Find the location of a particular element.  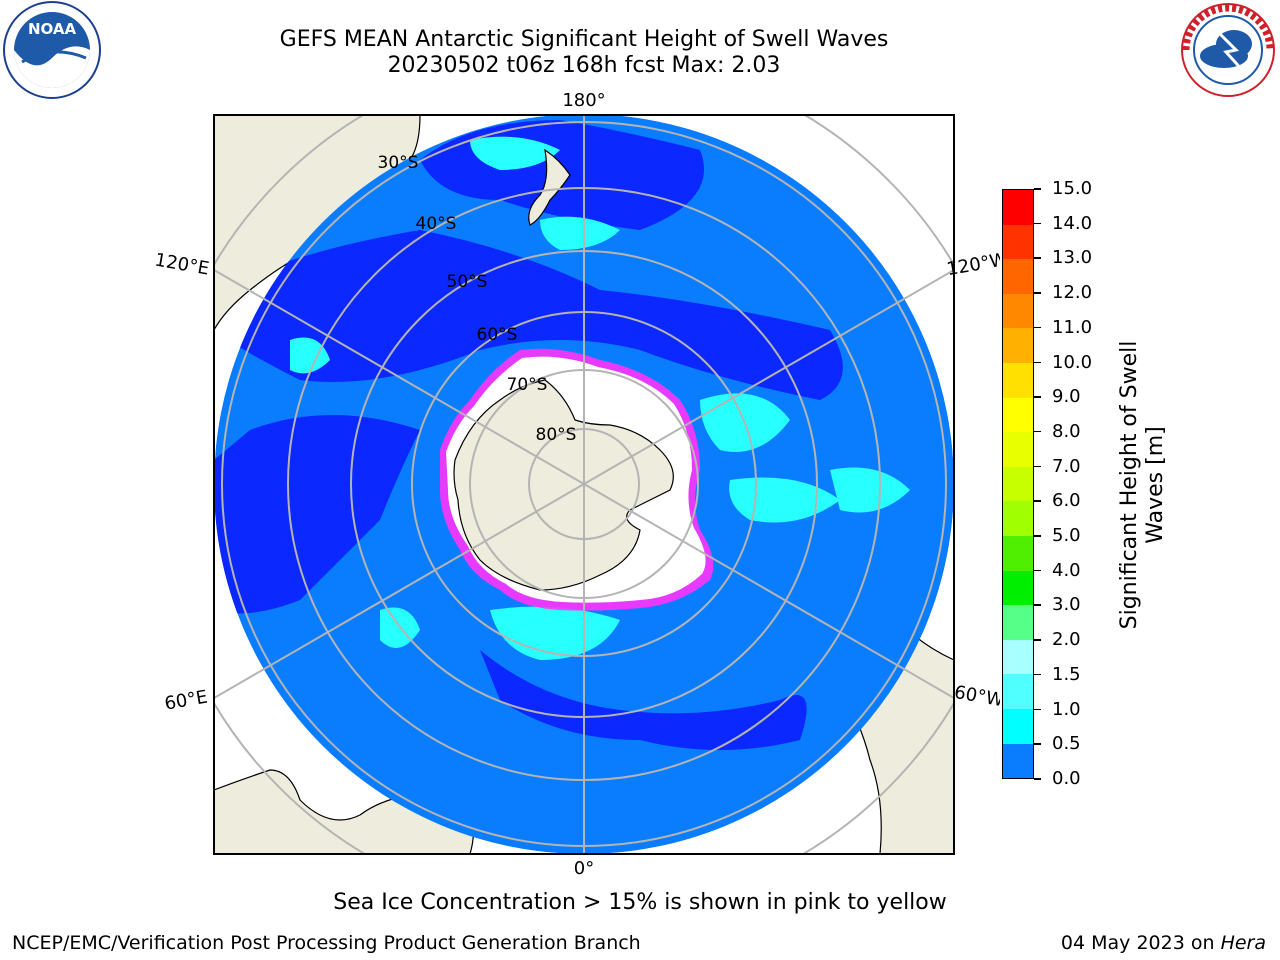

colorbar-tick-label: 10.0 is located at coordinates (1072, 362).